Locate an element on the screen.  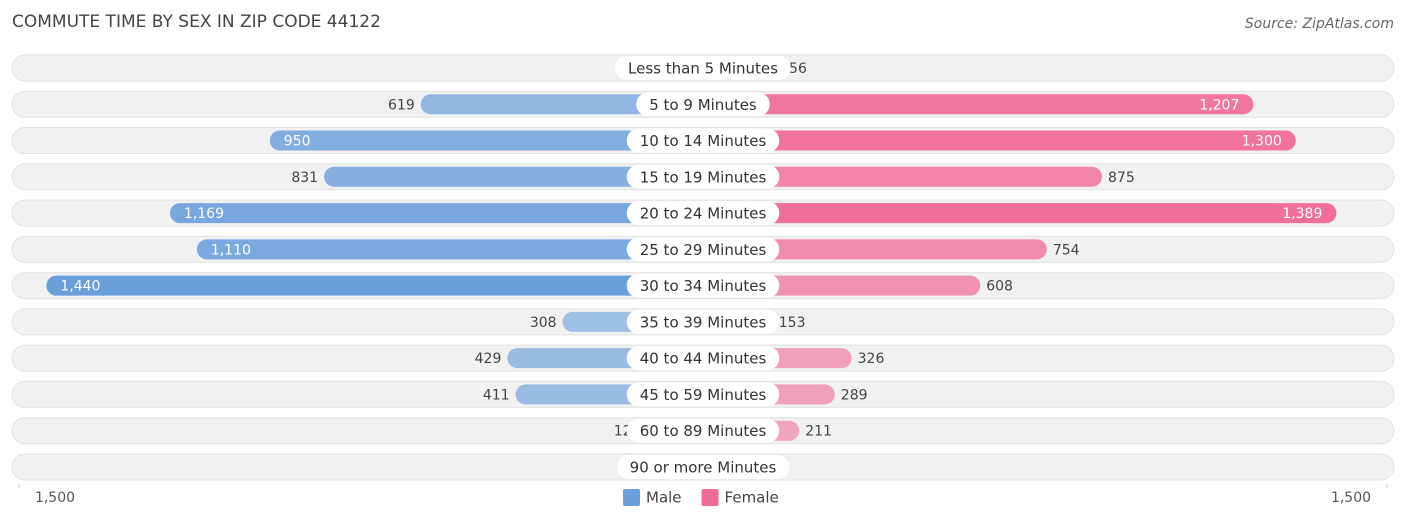
category-label: 20 to 24 Minutes is located at coordinates (703, 214).